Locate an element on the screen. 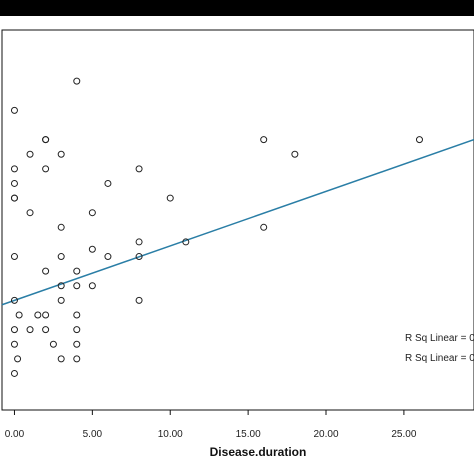 The image size is (474, 474). annotation-1: R Sq Linear = 0 is located at coordinates (439, 338).